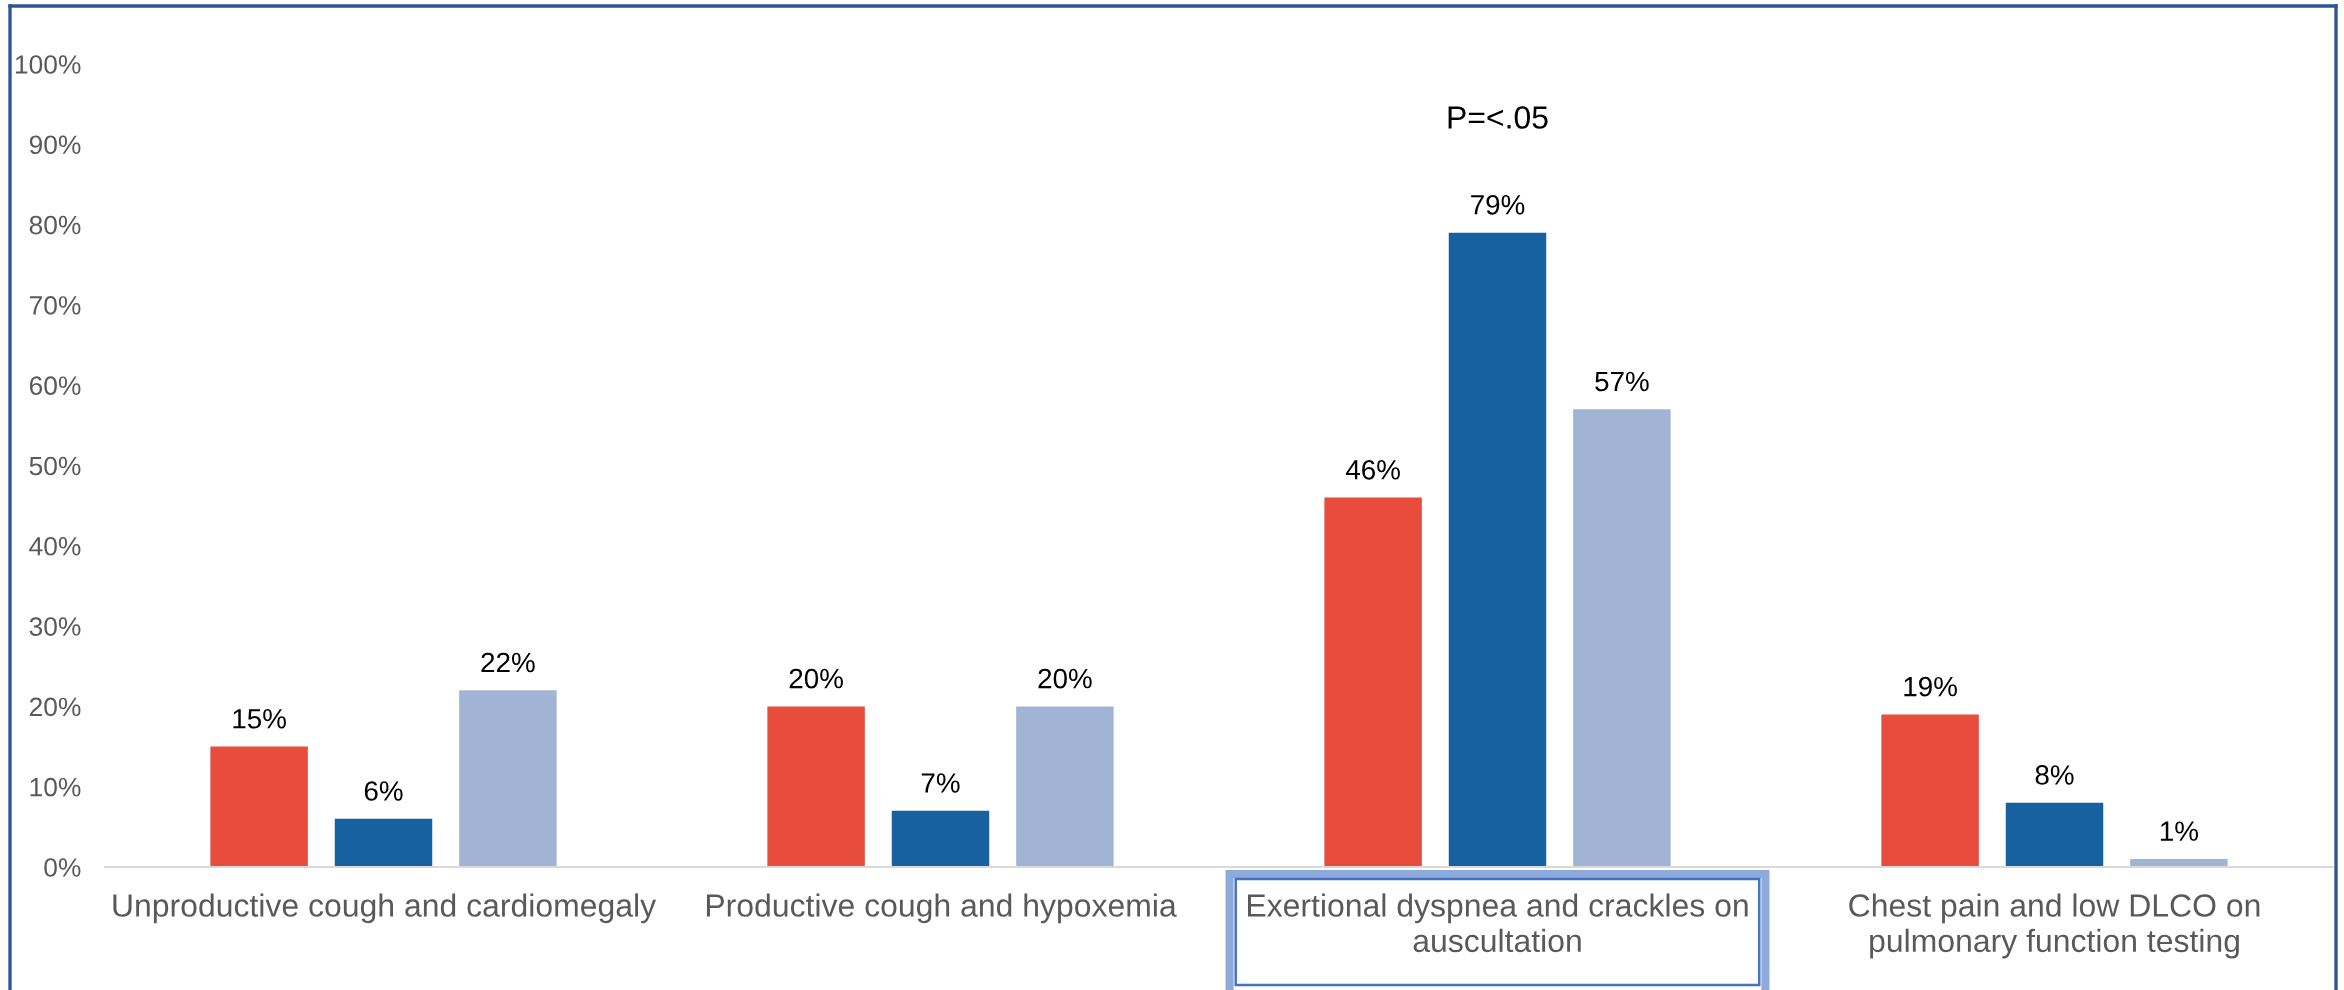 The width and height of the screenshot is (2344, 990). Describe the element at coordinates (55, 145) in the screenshot. I see `y-tick-label: 90%` at that location.